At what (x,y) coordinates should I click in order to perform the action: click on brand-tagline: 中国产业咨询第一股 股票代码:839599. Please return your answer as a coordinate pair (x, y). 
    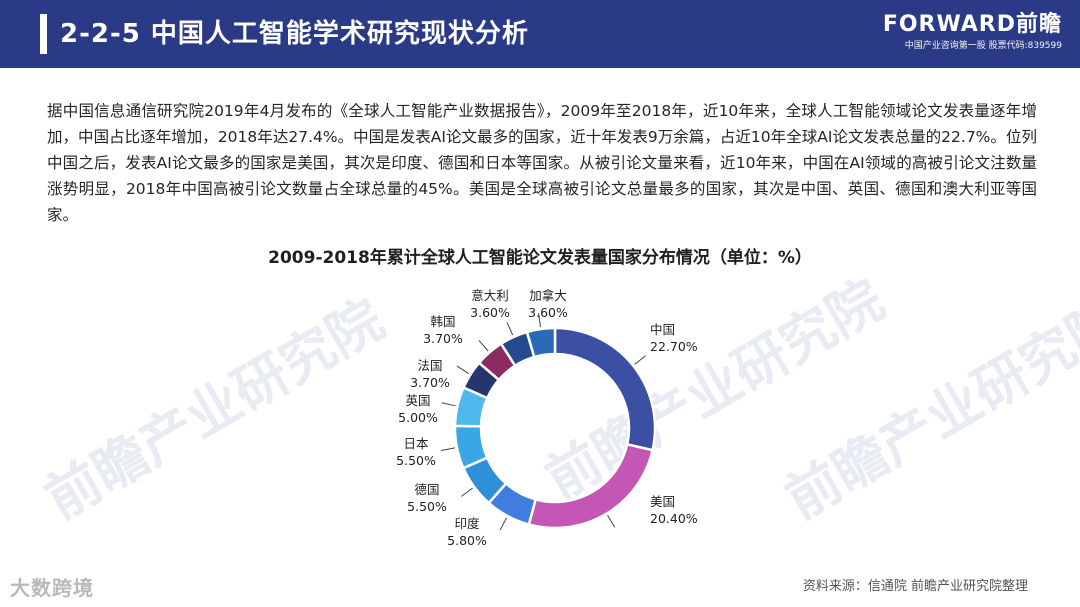
    Looking at the image, I should click on (983, 46).